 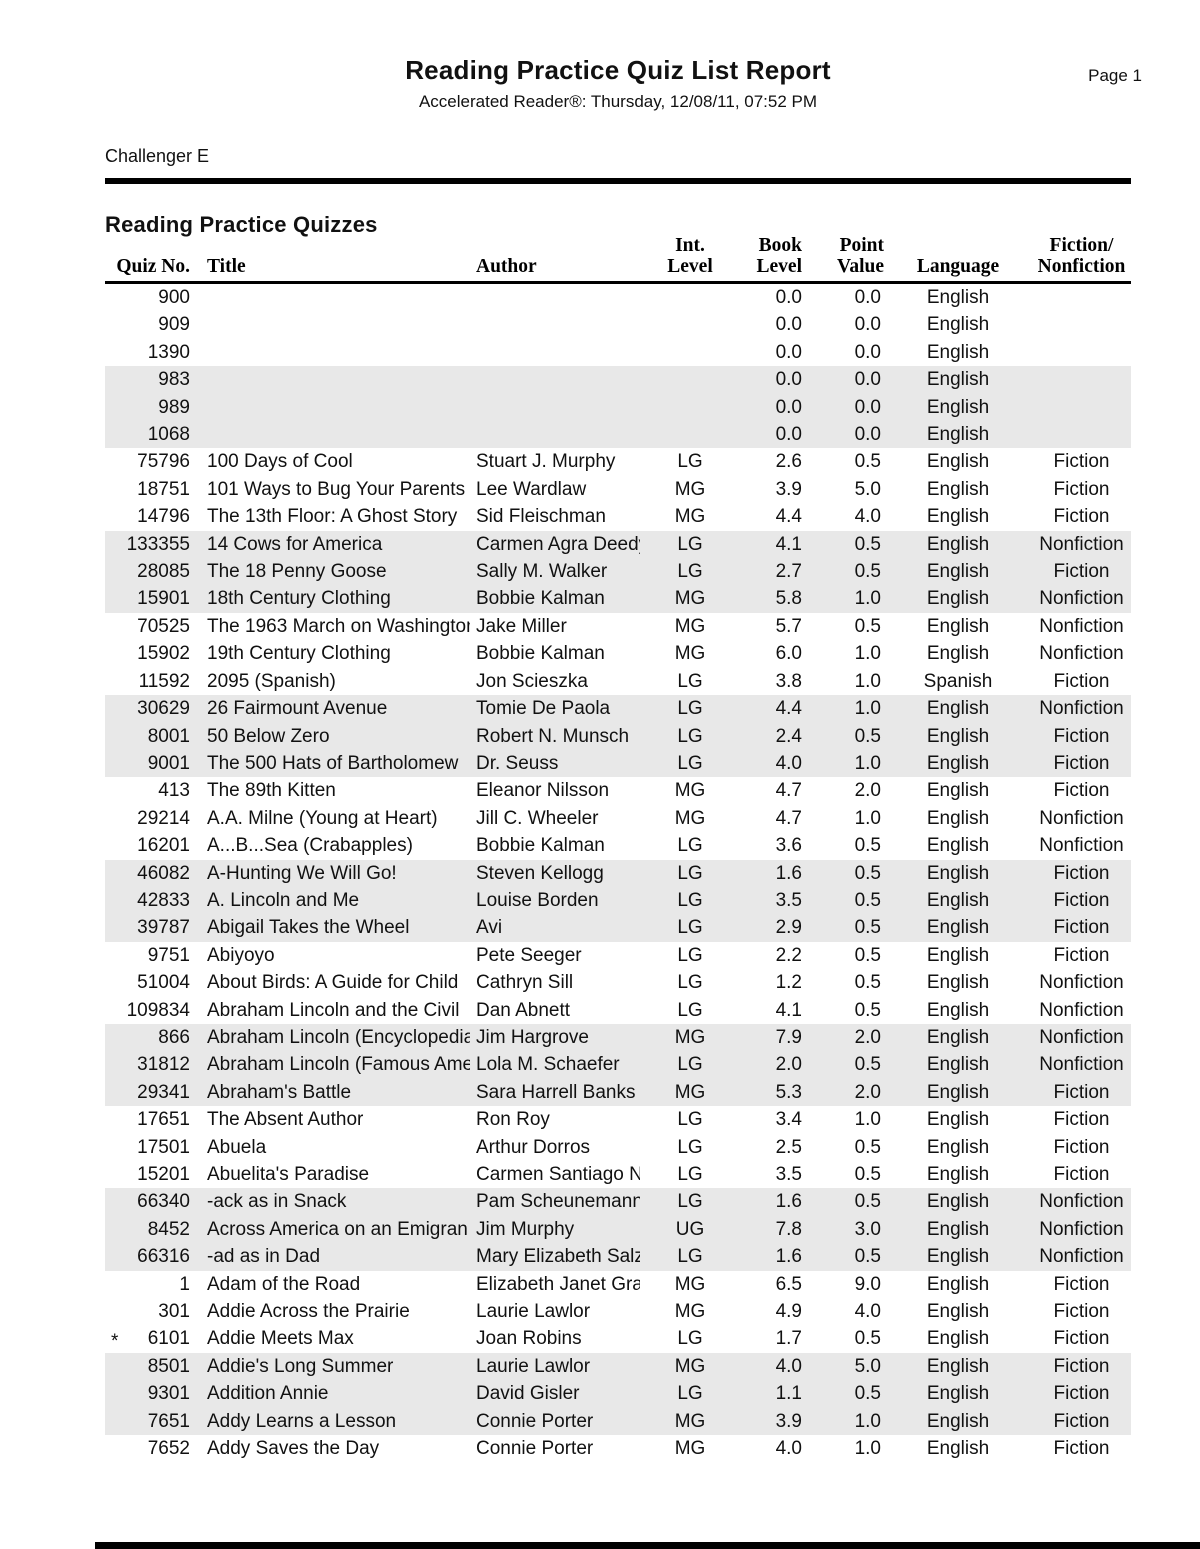 I want to click on cell-book-level: 3.8, so click(x=788, y=681).